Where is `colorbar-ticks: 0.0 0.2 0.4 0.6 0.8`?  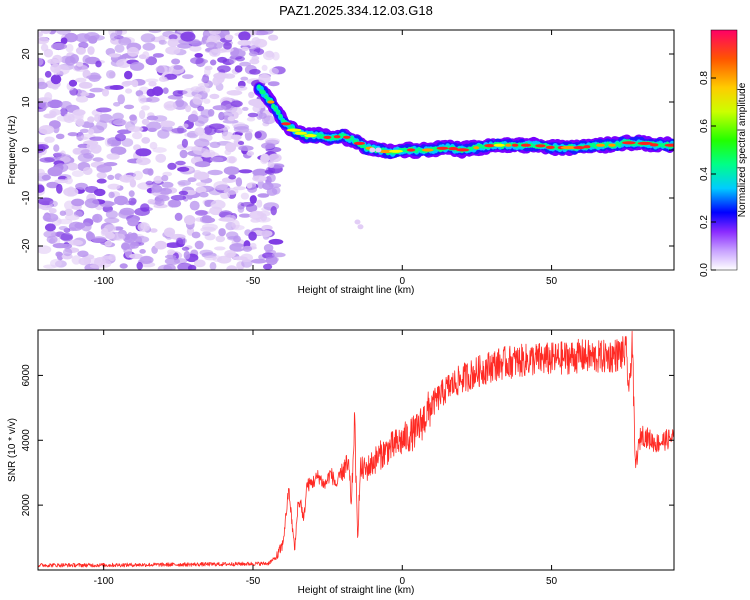 colorbar-ticks: 0.0 0.2 0.4 0.6 0.8 is located at coordinates (707, 174).